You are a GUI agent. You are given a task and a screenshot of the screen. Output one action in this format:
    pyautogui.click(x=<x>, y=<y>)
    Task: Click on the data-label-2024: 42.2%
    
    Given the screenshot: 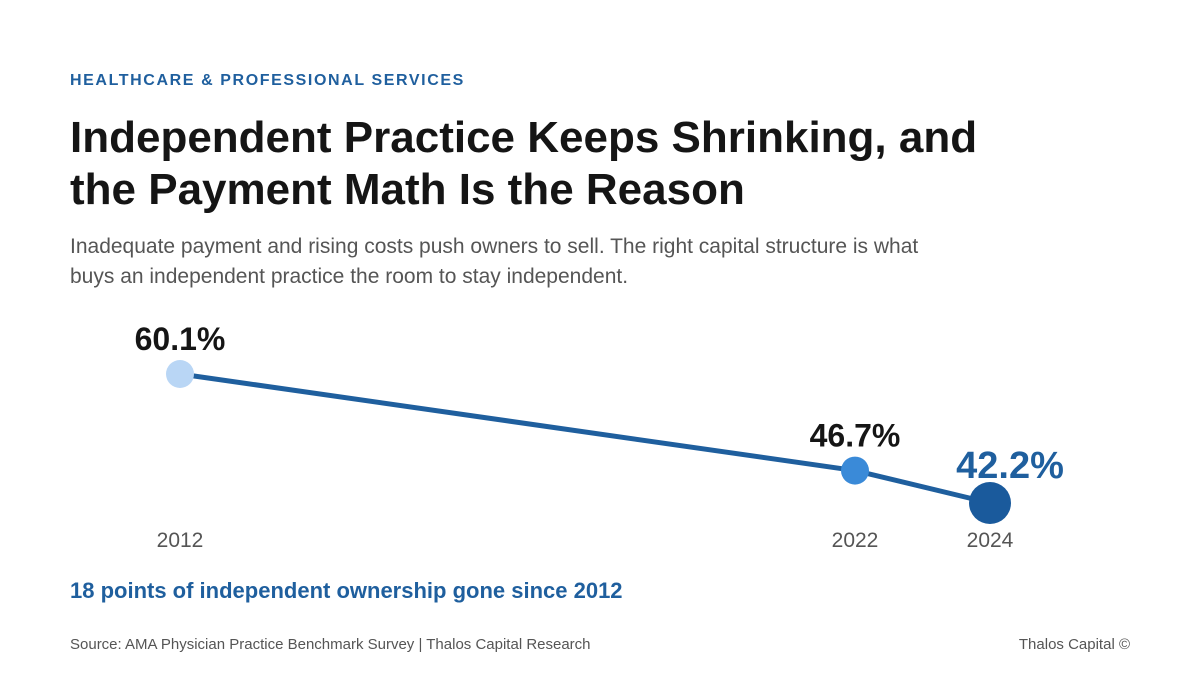 What is the action you would take?
    pyautogui.click(x=1010, y=466)
    